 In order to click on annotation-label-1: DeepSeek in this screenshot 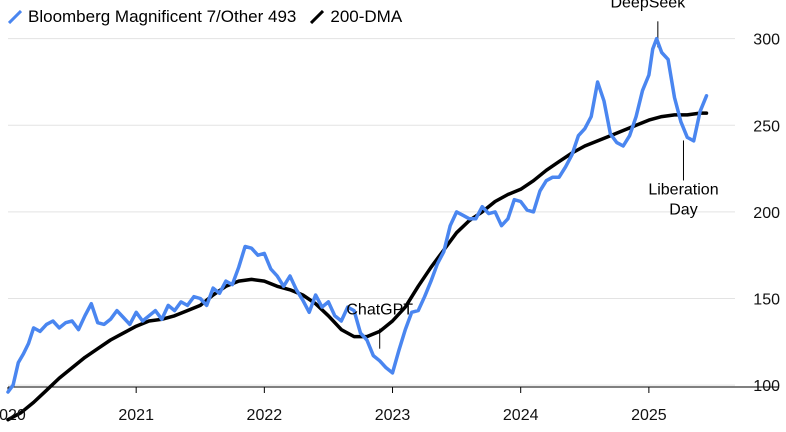, I will do `click(648, 5)`.